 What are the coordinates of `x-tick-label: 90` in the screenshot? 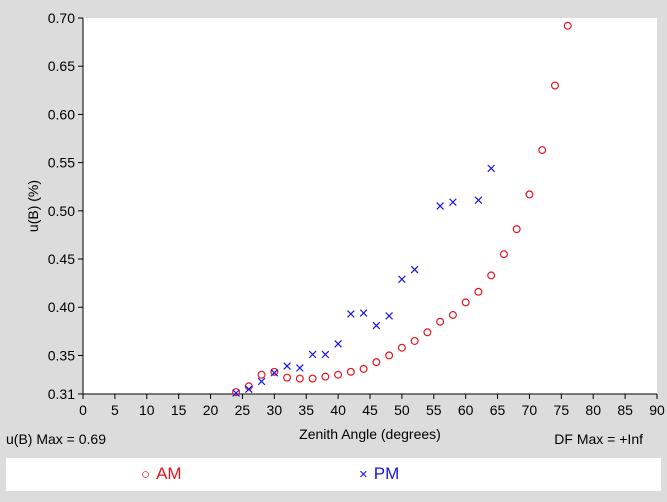 It's located at (657, 410).